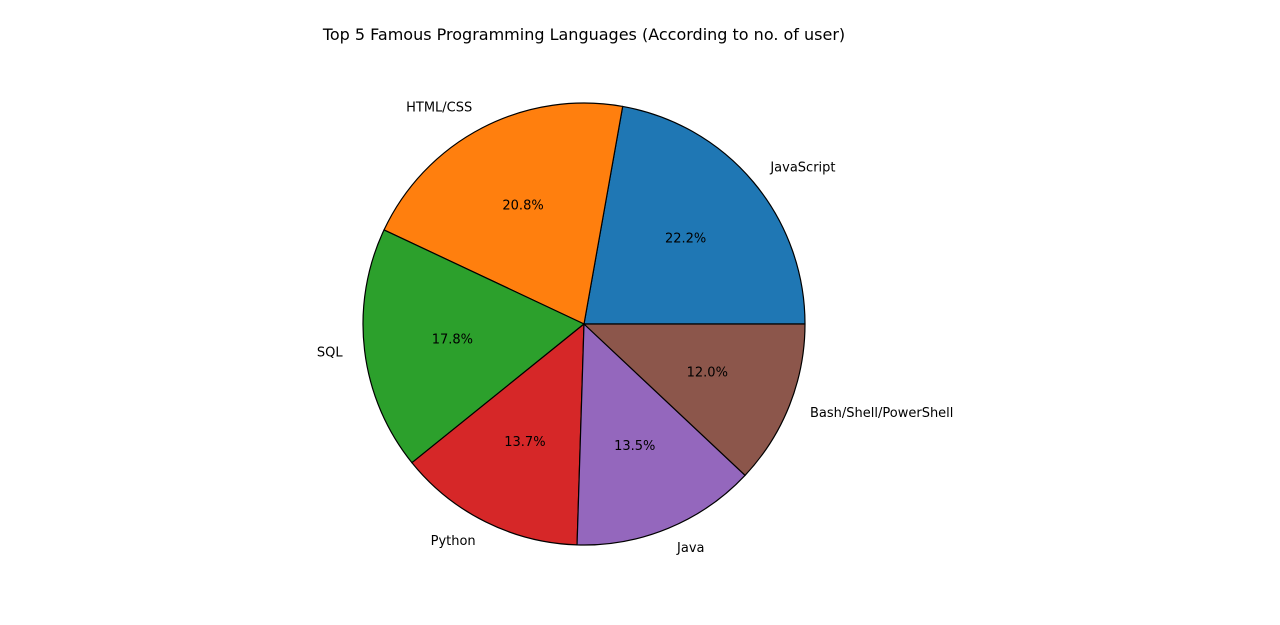 The image size is (1280, 625). I want to click on pie-slice-sql, so click(473, 346).